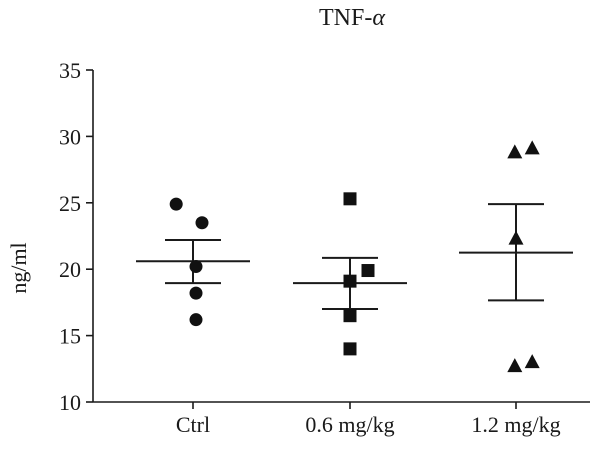  I want to click on chart-title-greek: α, so click(378, 18).